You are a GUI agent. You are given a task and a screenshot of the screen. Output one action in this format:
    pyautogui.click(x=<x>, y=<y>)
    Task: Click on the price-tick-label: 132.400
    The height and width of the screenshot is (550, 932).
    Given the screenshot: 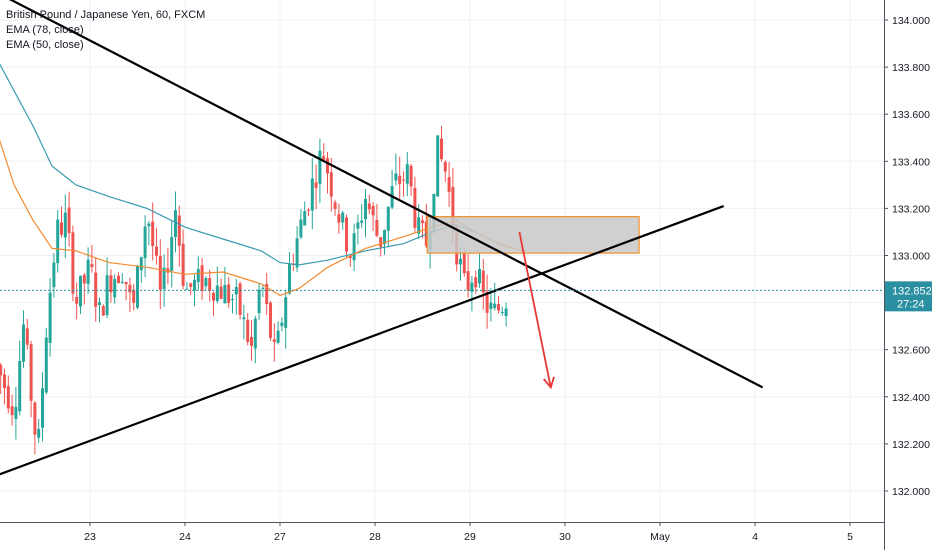 What is the action you would take?
    pyautogui.click(x=911, y=398)
    